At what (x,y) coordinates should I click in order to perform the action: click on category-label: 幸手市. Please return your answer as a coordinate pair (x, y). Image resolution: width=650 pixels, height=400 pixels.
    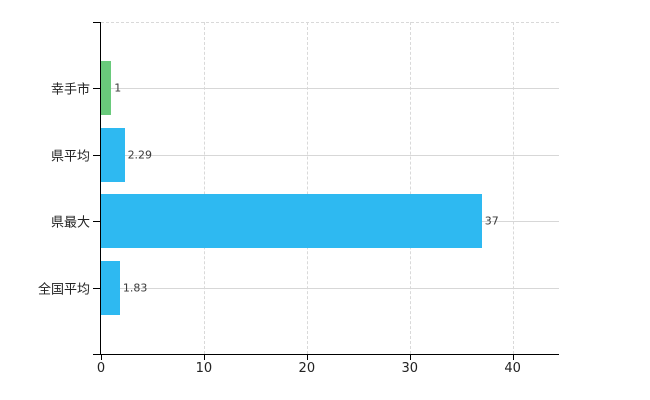
    Looking at the image, I should click on (70, 90).